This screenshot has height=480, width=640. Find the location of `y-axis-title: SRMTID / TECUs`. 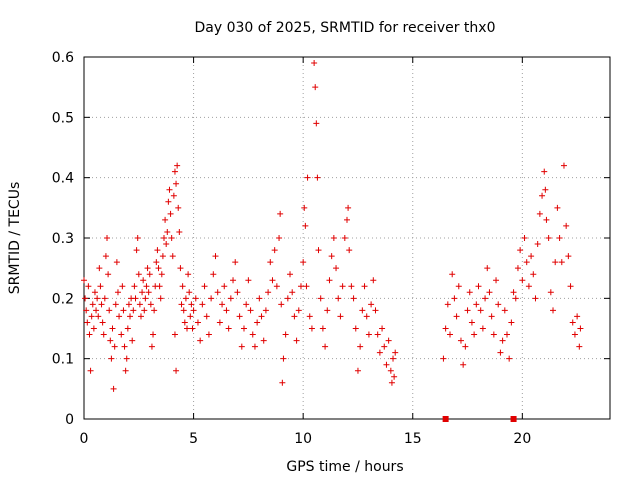

y-axis-title: SRMTID / TECUs is located at coordinates (15, 238).